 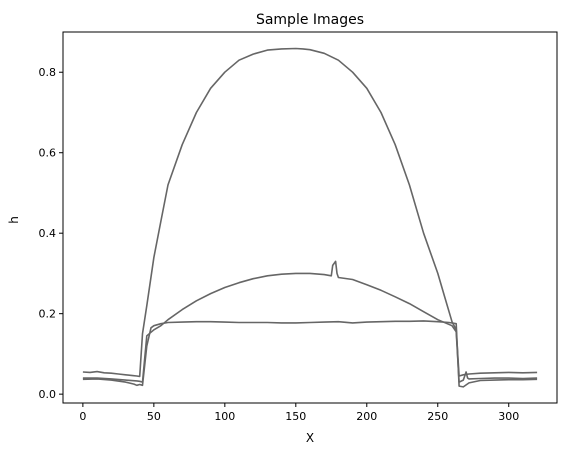 What do you see at coordinates (48, 394) in the screenshot?
I see `y-tick-label: 0.0` at bounding box center [48, 394].